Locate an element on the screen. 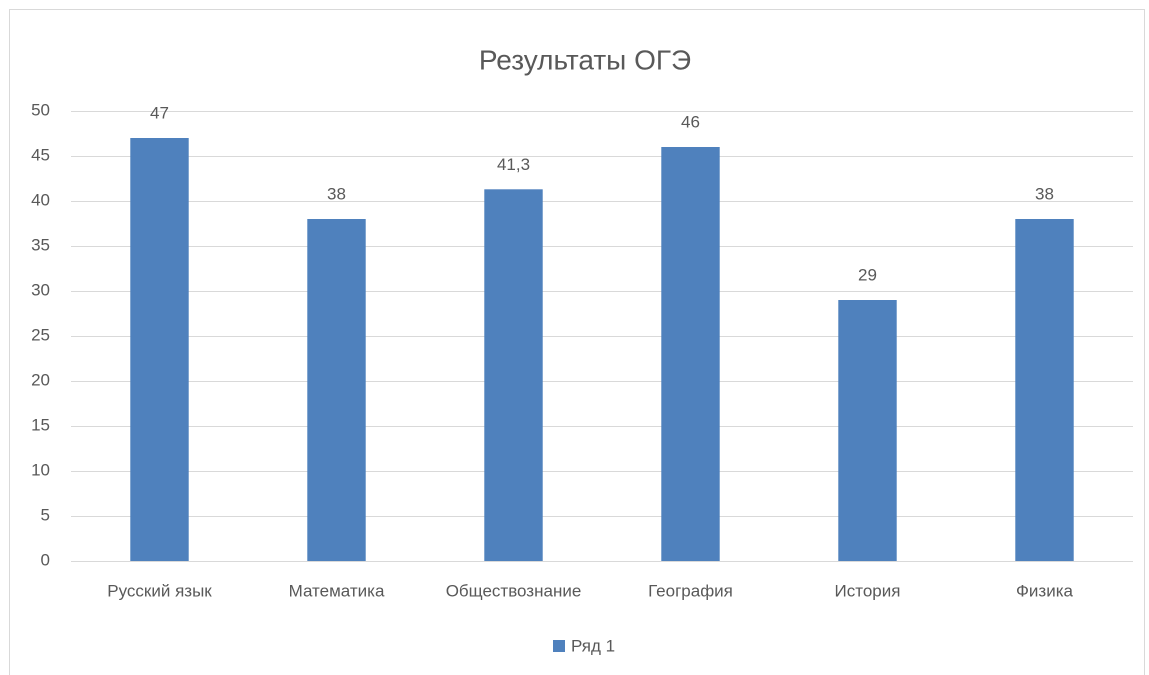 The height and width of the screenshot is (675, 1149). x-tick-label: Русский язык is located at coordinates (159, 590).